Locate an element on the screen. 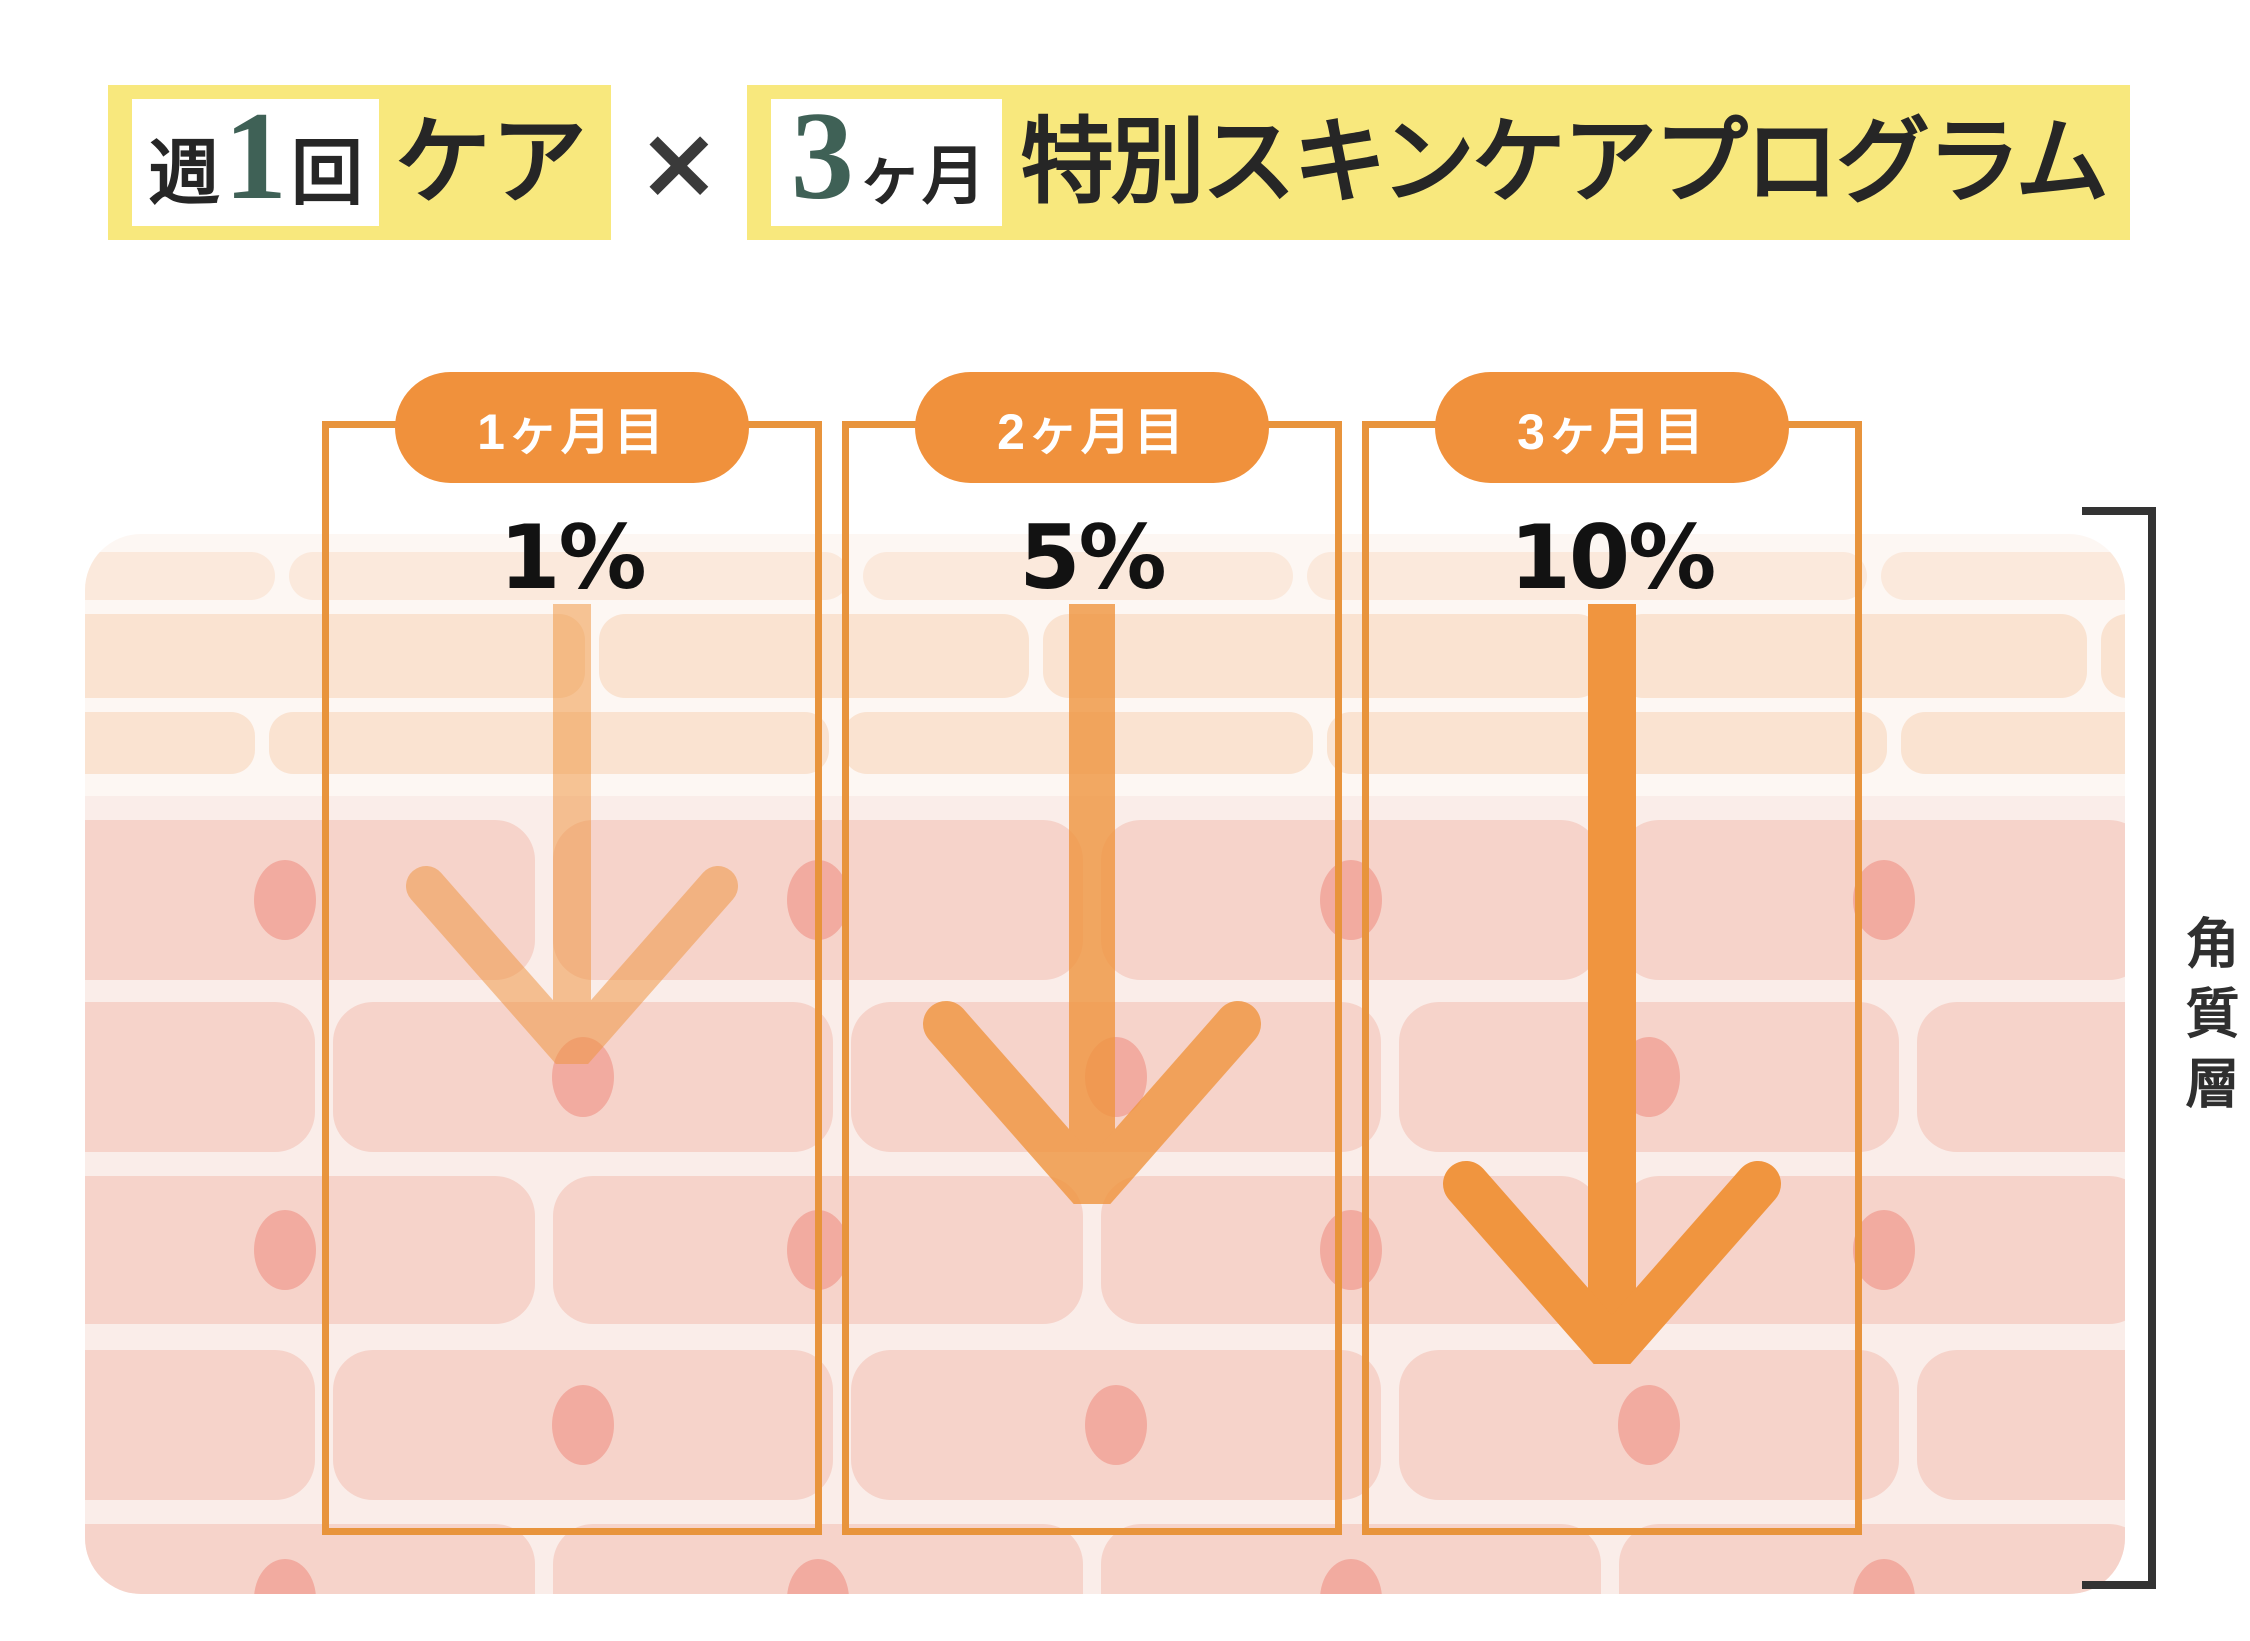 Image resolution: width=2250 pixels, height=1641 pixels. penetration-arrow-2-icon is located at coordinates (1092, 904).